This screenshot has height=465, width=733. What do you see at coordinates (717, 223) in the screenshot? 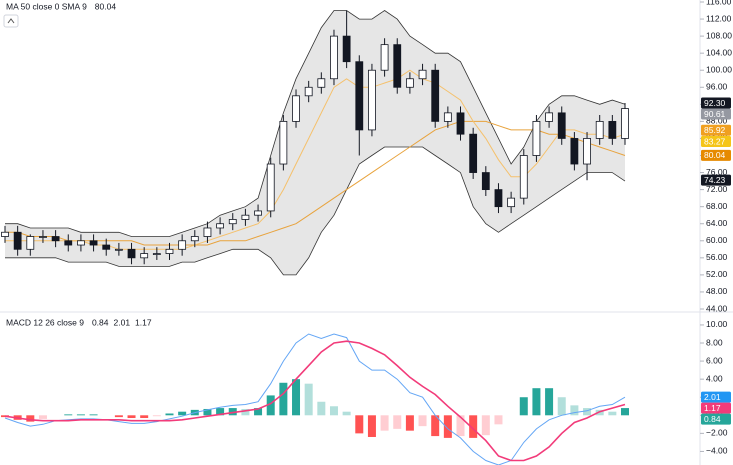
I see `y-tick-label: 64.00` at bounding box center [717, 223].